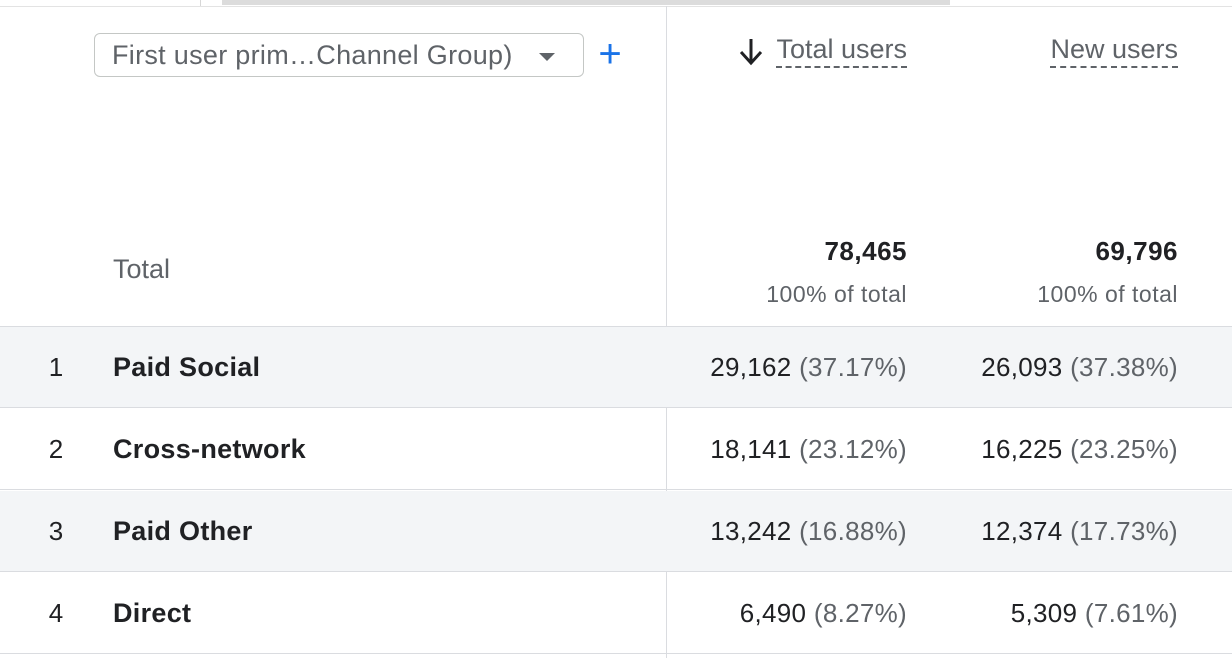  I want to click on row-new-users: 12,374 (17.73%), so click(1079, 531).